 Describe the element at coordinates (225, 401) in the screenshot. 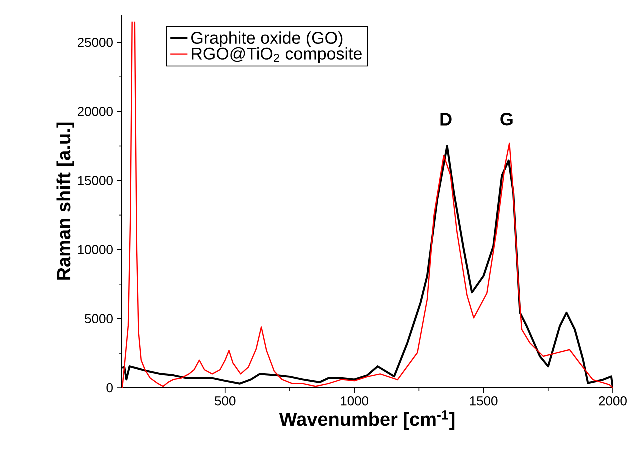

I see `x-tick-label: 500` at that location.